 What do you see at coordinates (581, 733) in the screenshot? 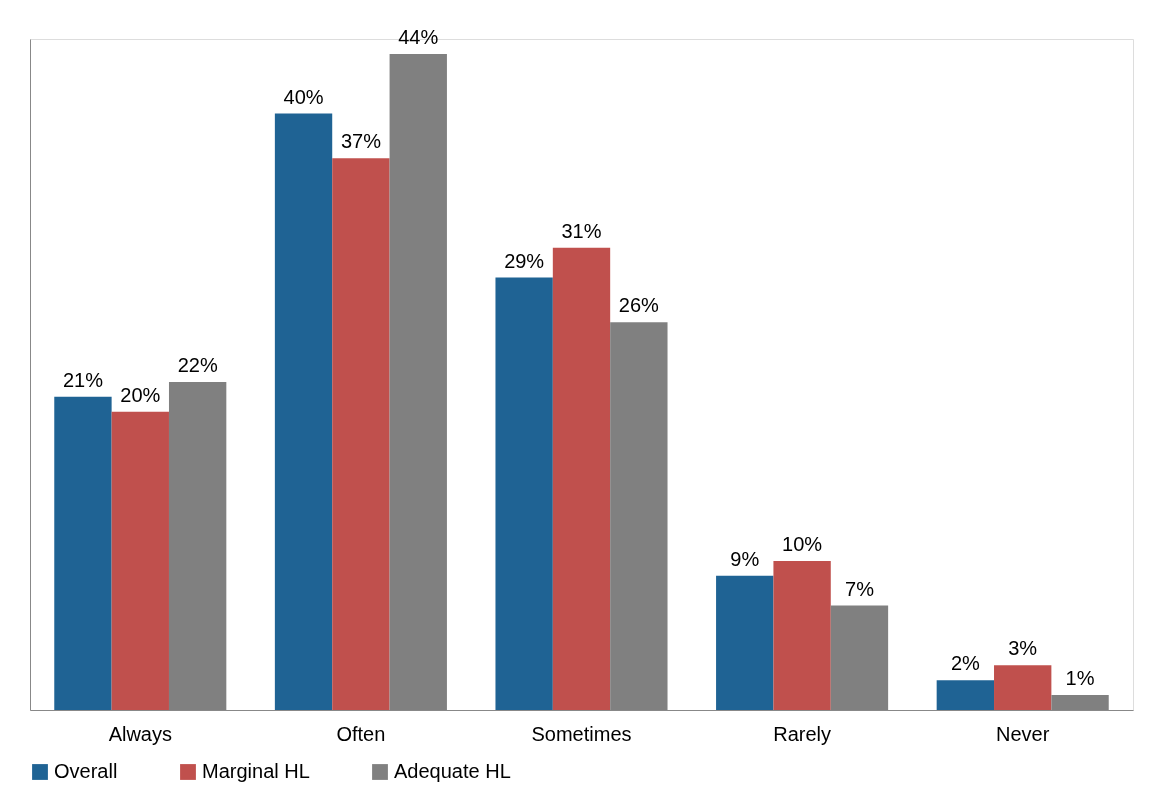
I see `x-tick-label: Sometimes` at bounding box center [581, 733].